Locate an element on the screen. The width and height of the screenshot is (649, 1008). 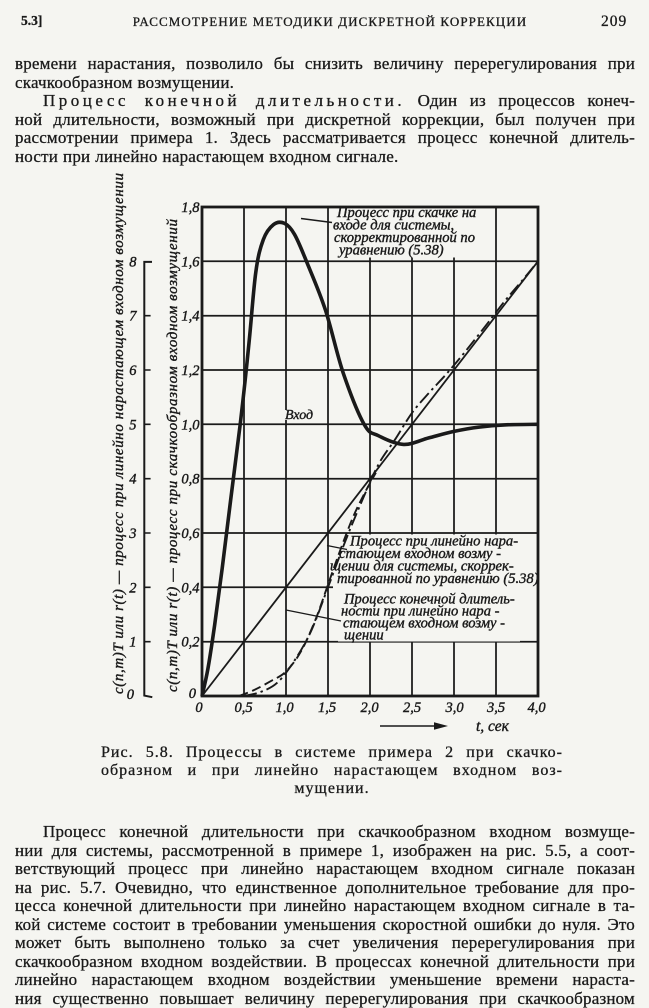
svg-text: 5 is located at coordinates (132, 425).